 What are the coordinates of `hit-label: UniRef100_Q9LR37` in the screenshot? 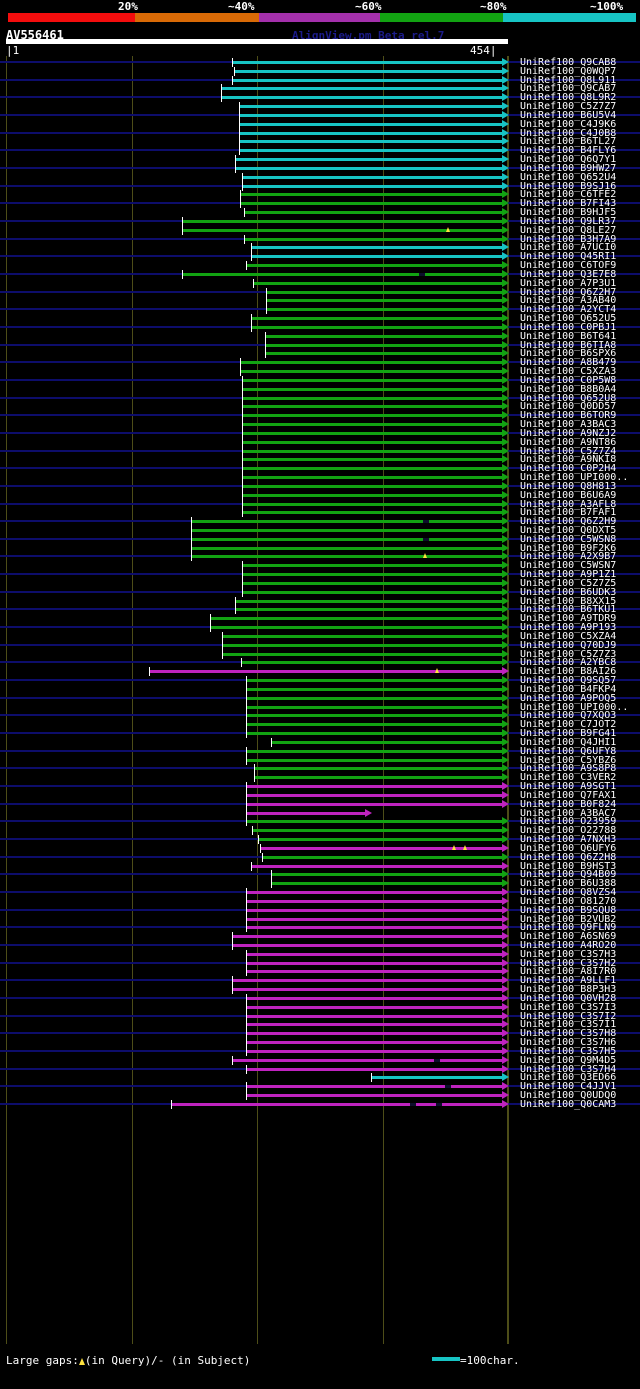 It's located at (568, 221).